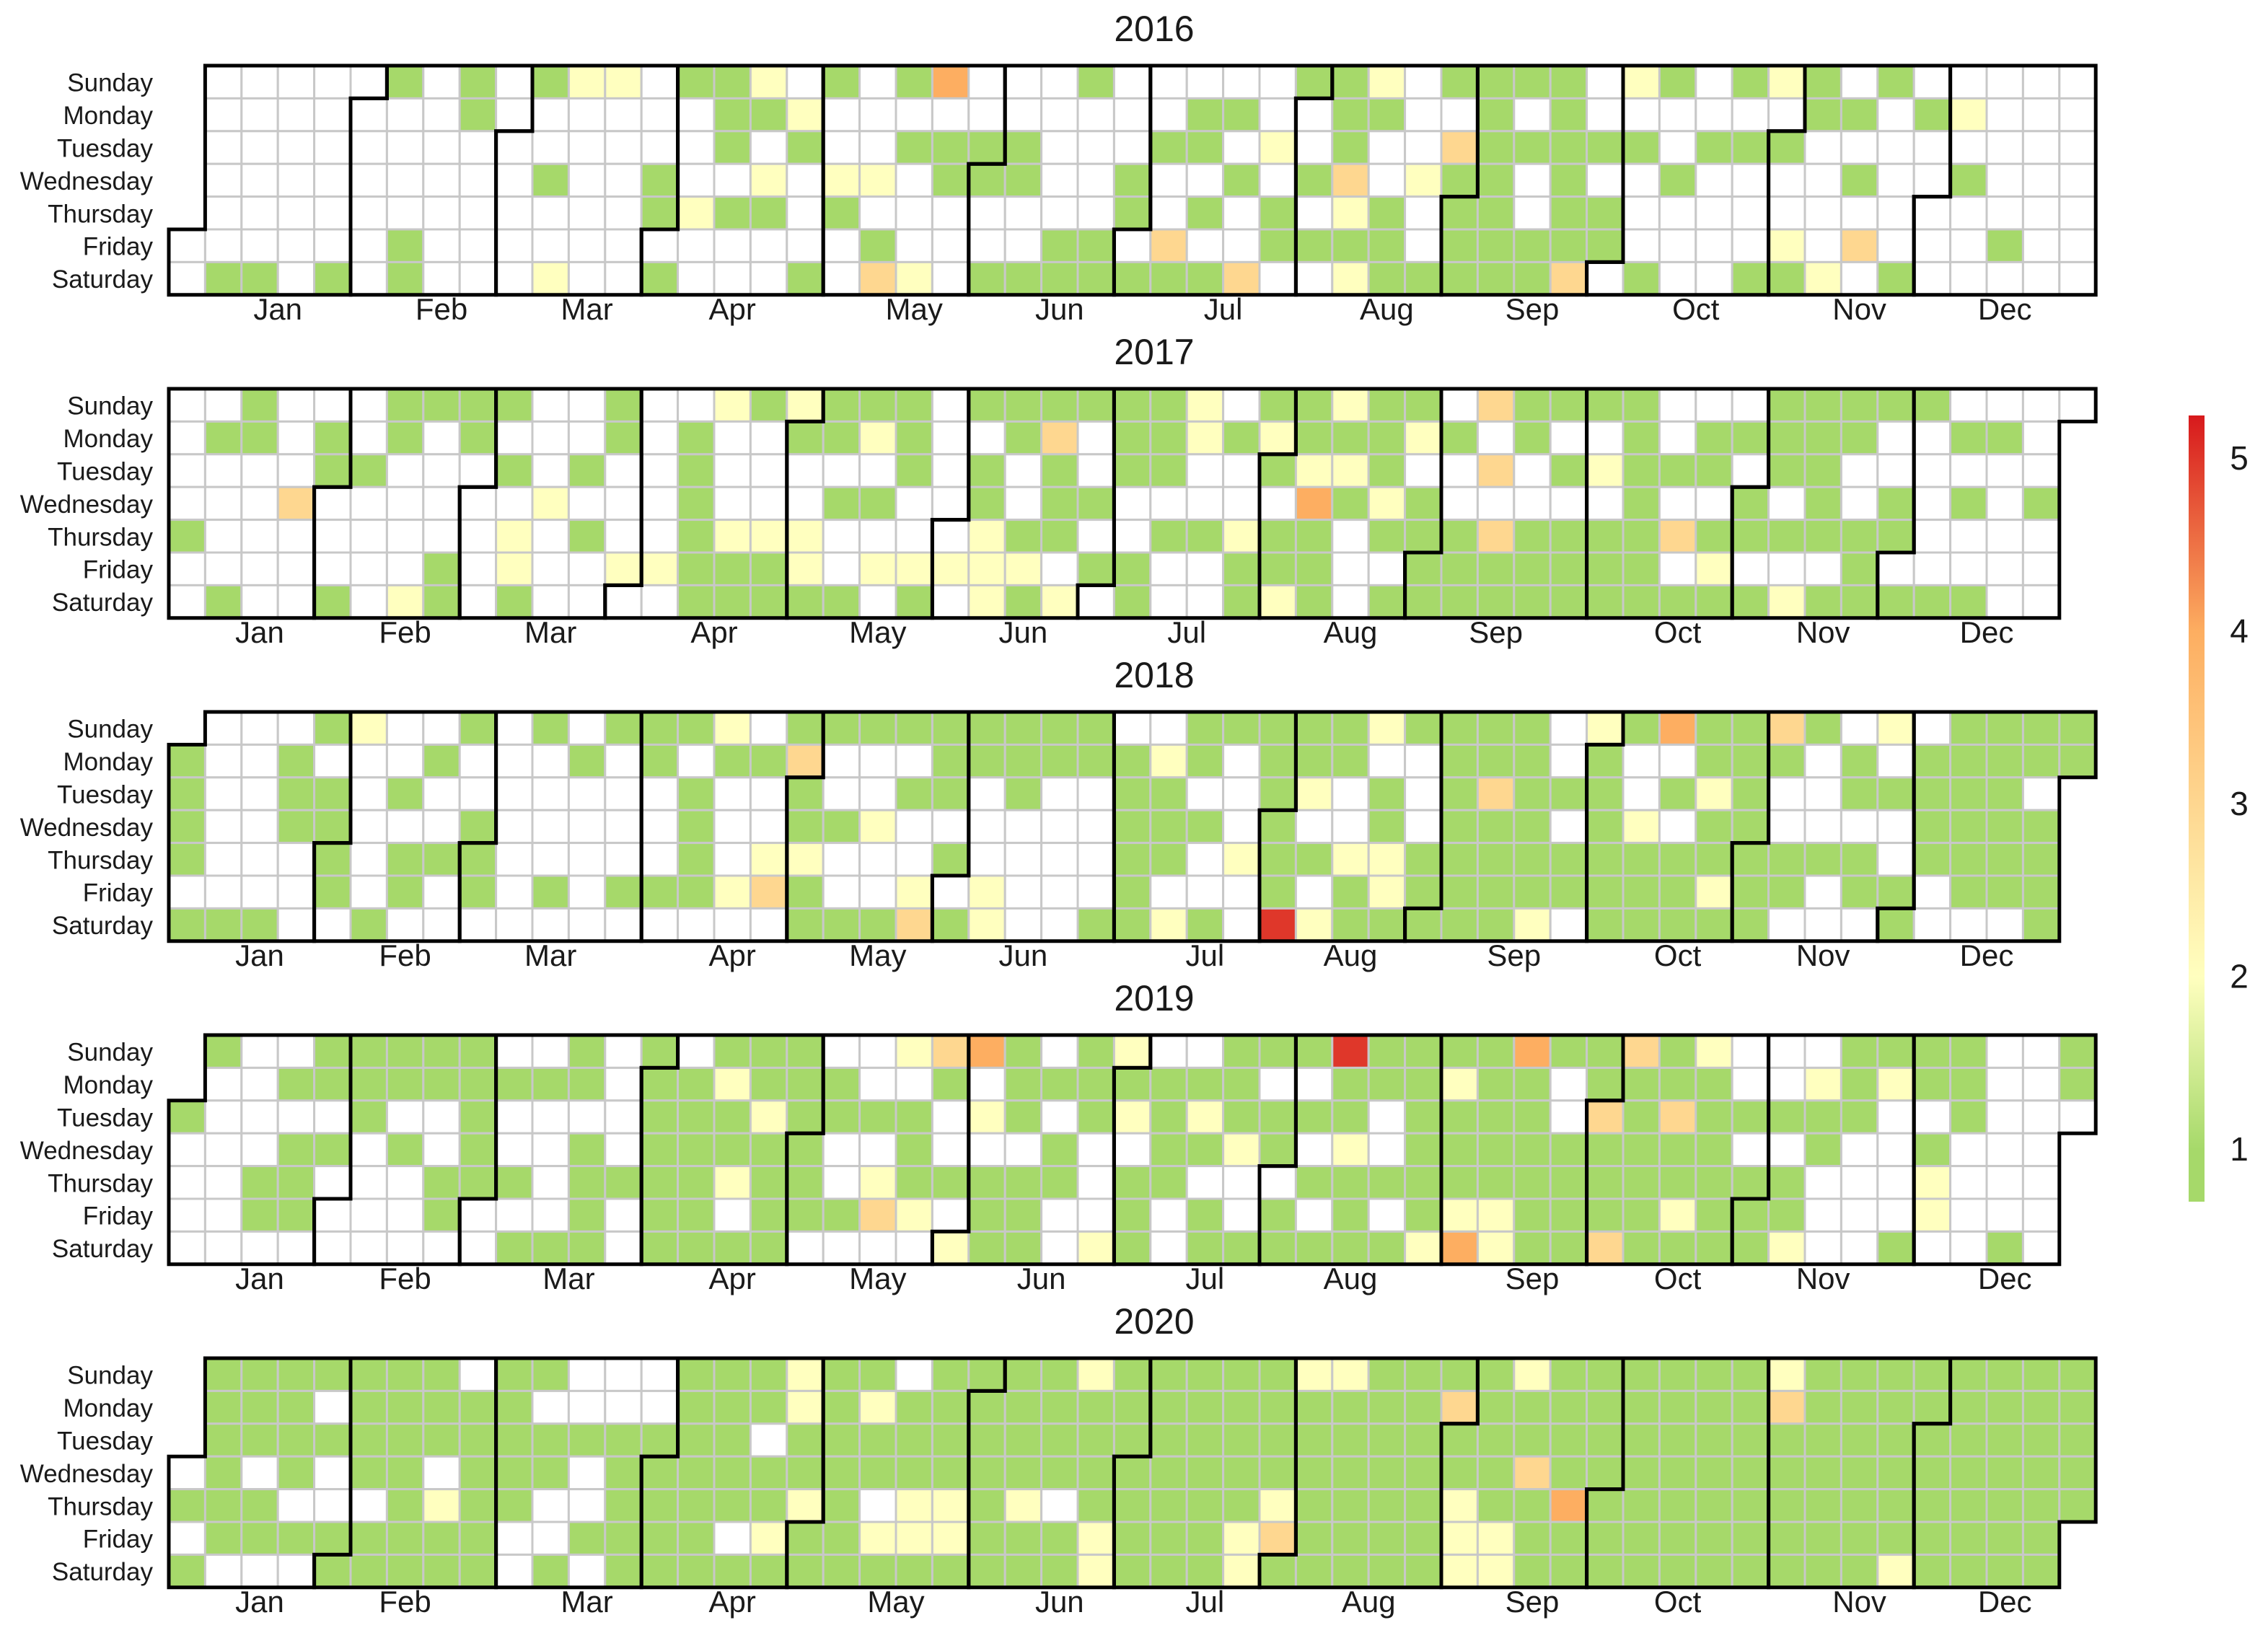  What do you see at coordinates (2005, 1473) in the screenshot?
I see `month-border-dec` at bounding box center [2005, 1473].